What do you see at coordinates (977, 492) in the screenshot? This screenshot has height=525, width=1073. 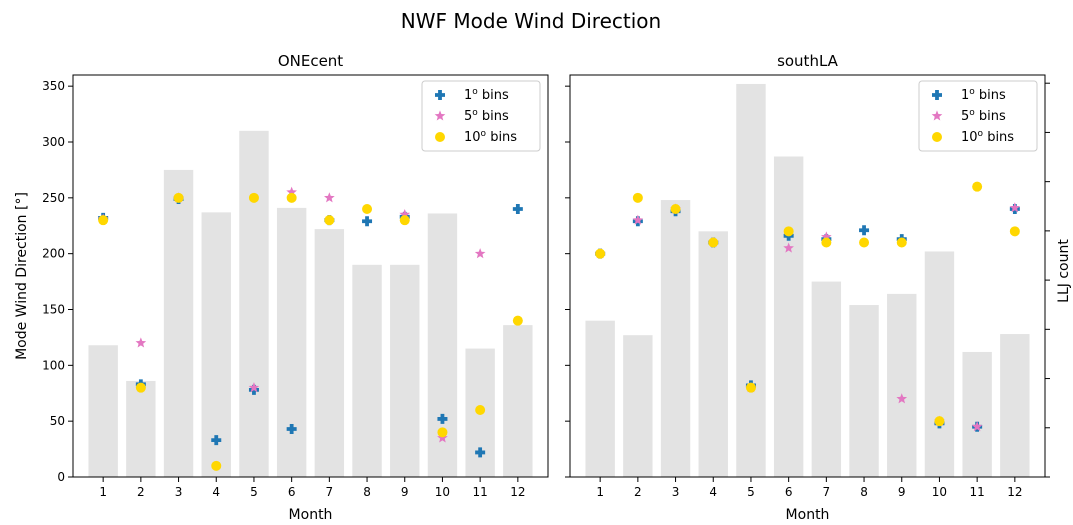 I see `x-tick-label: 11` at bounding box center [977, 492].